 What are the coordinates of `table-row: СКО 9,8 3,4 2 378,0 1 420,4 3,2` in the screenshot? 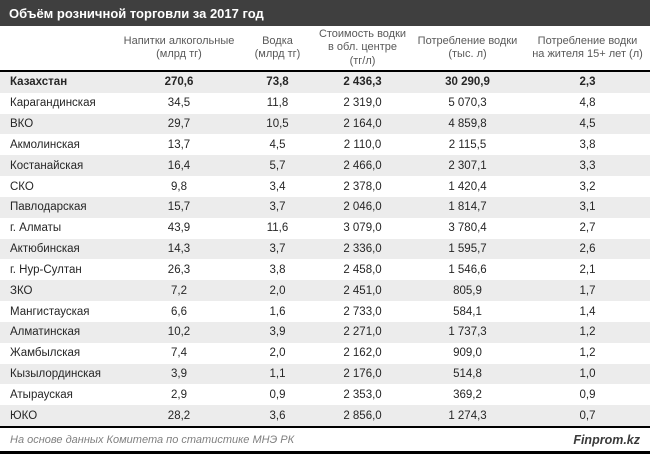 It's located at (325, 186).